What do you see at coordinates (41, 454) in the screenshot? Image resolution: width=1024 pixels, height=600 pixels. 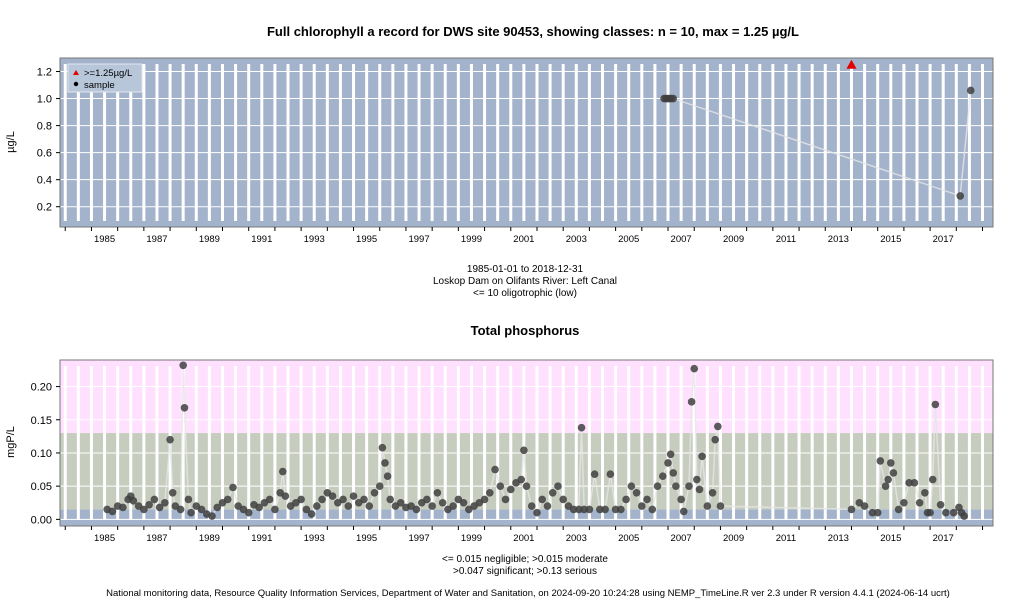 I see `y-tick-label: 0.10` at bounding box center [41, 454].